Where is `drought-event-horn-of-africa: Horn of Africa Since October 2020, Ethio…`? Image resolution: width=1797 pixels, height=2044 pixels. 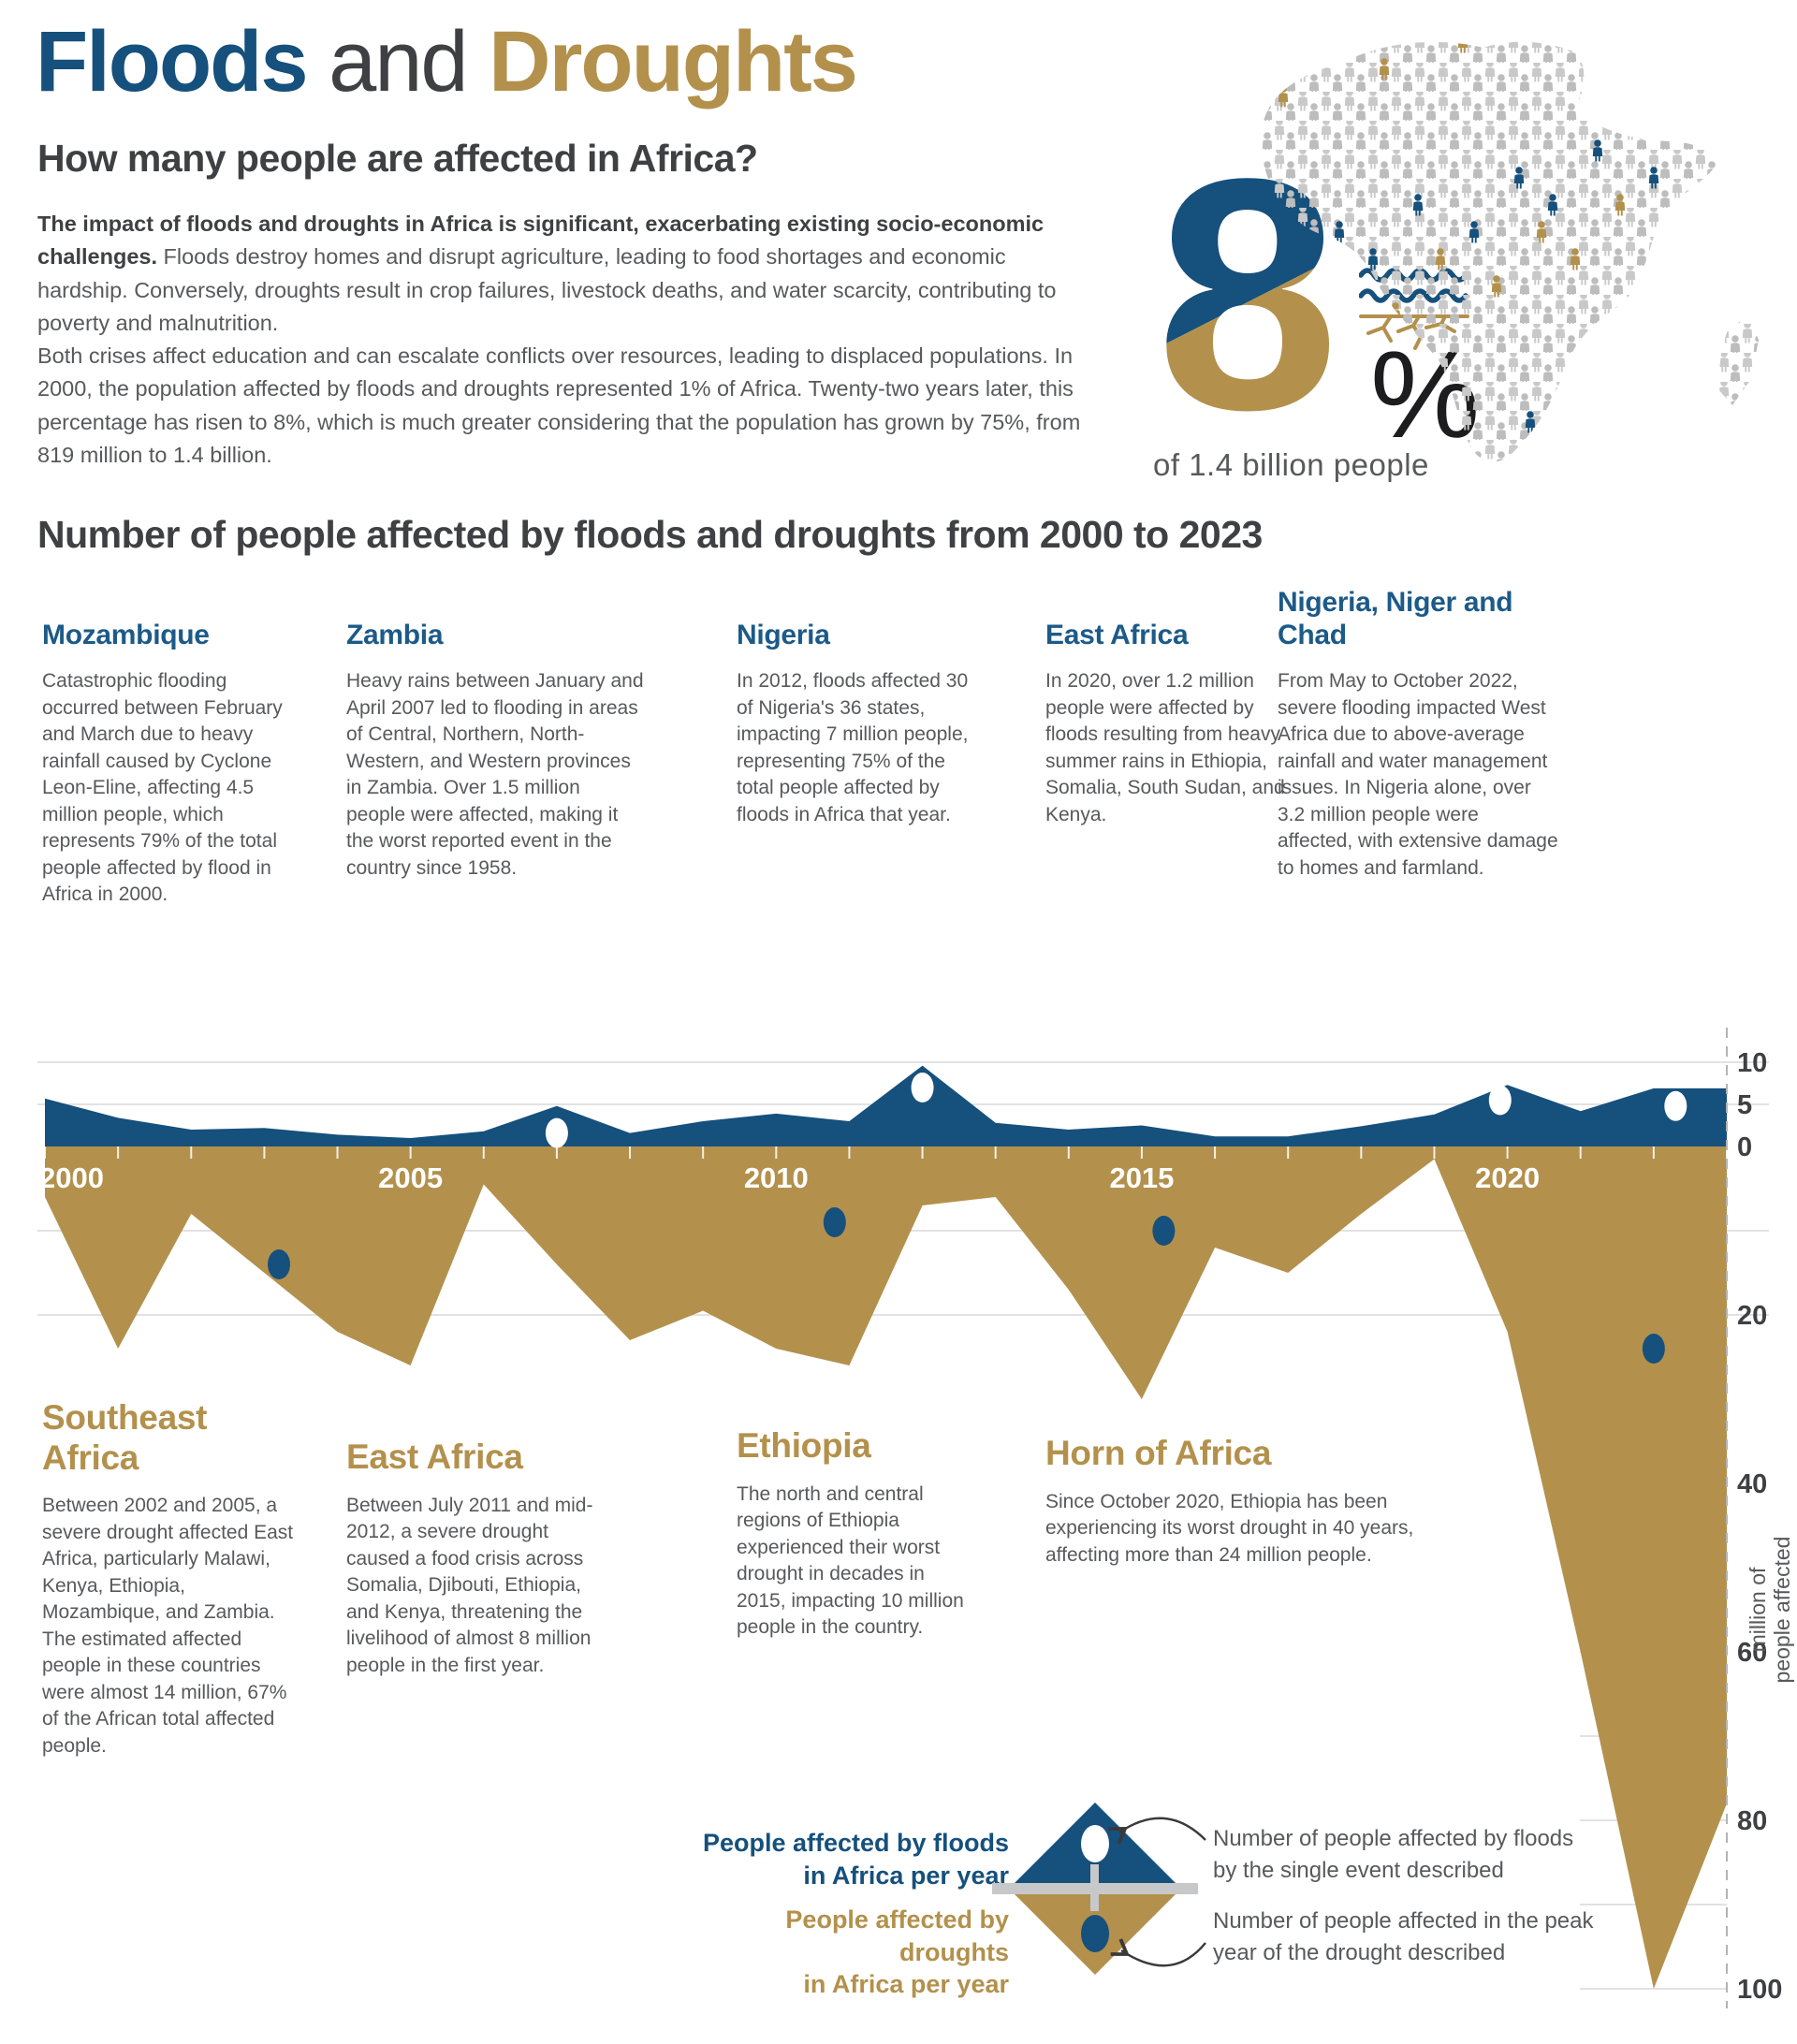
drought-event-horn-of-africa: Horn of Africa Since October 2020, Ethio… is located at coordinates (1265, 1501).